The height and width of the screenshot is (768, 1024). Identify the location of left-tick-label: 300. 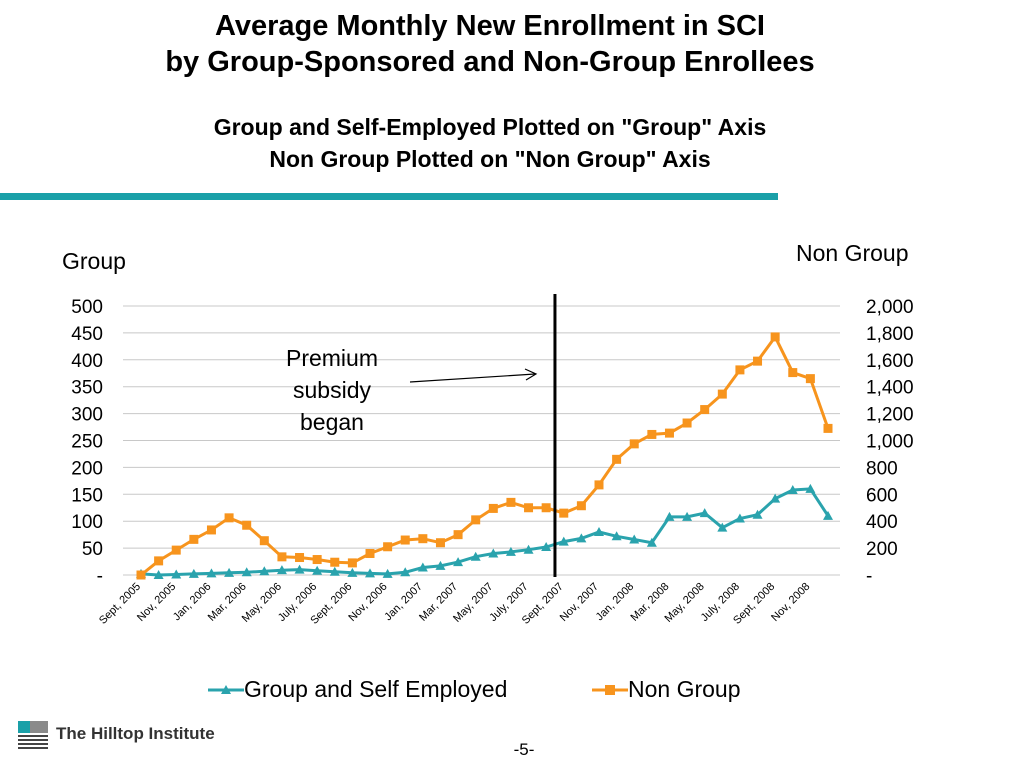
(87, 415).